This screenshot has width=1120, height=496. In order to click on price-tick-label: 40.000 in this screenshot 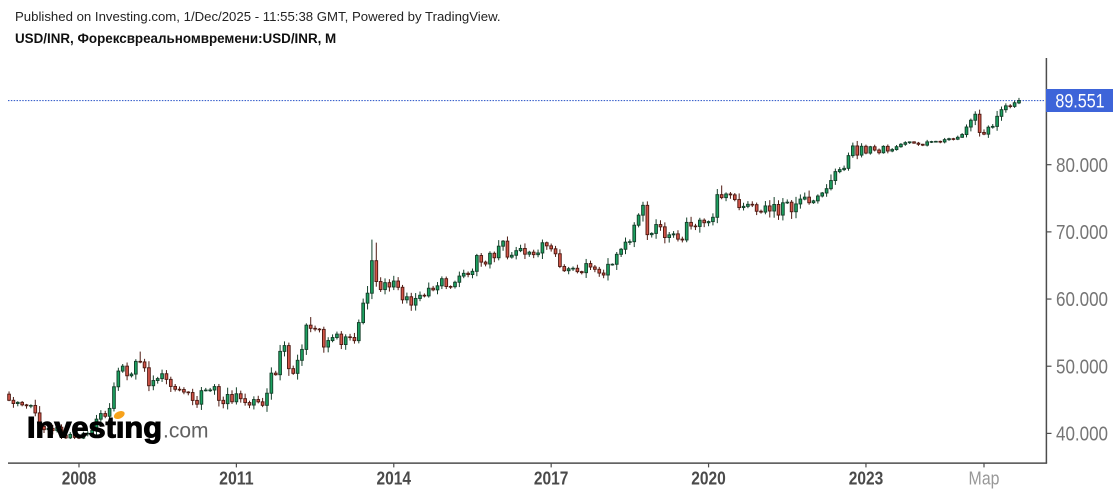, I will do `click(1082, 435)`.